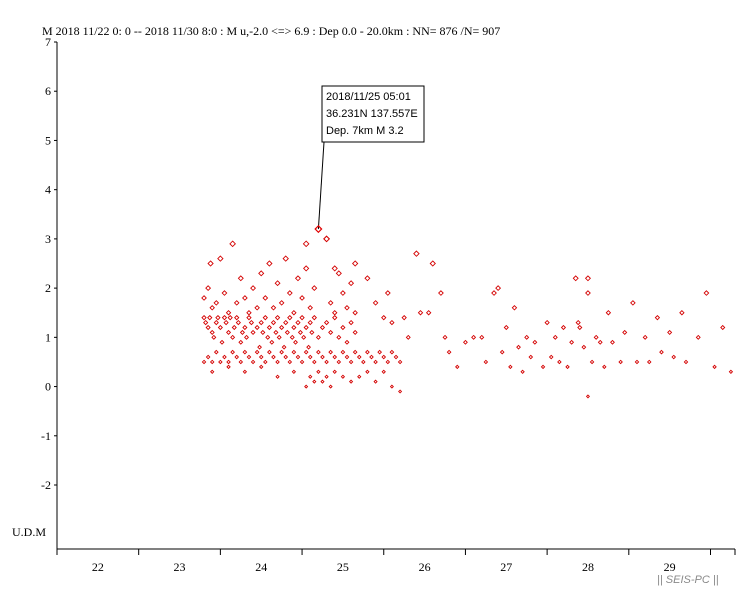 This screenshot has width=751, height=593. Describe the element at coordinates (46, 436) in the screenshot. I see `y-tick-label: -1` at that location.